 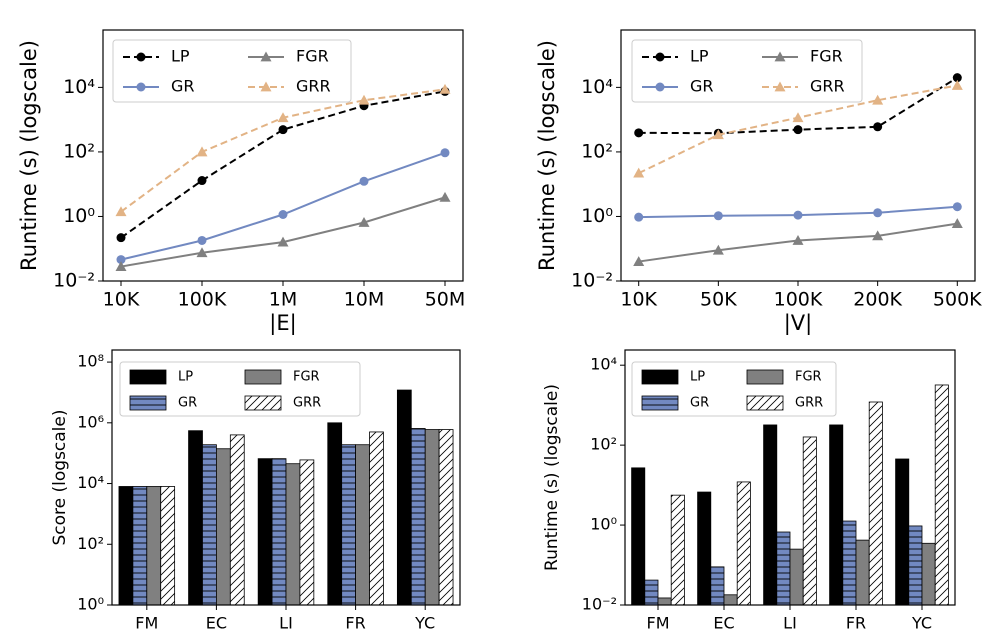 I want to click on x-tick-label: 10M, so click(x=364, y=300).